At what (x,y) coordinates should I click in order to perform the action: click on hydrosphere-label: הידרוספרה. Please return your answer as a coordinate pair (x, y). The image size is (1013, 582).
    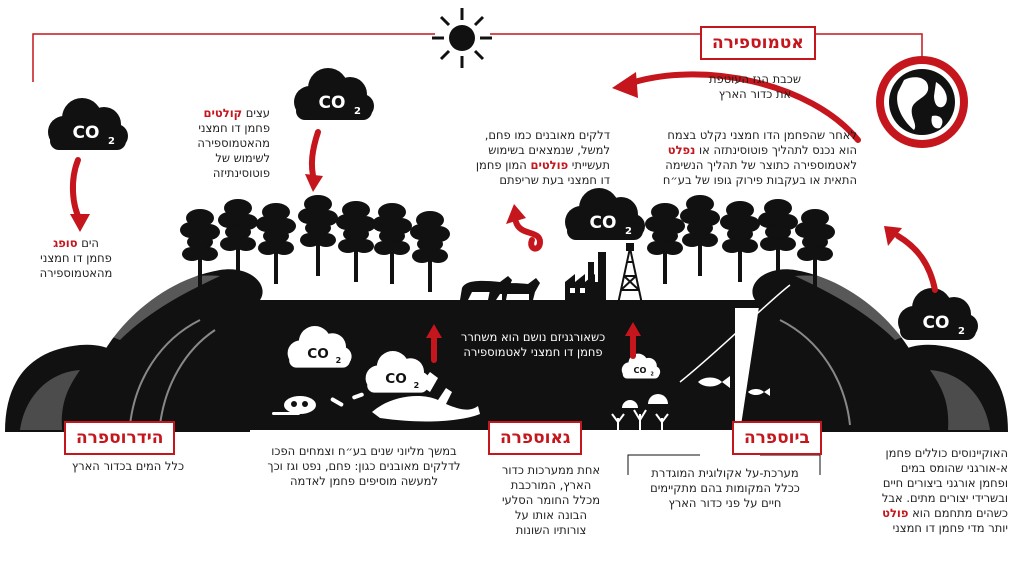
    Looking at the image, I should click on (120, 438).